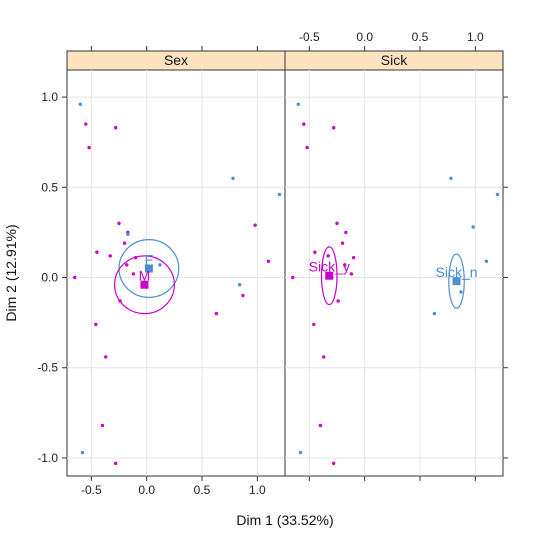  I want to click on panel-sex-category-markers: FM, so click(146, 270).